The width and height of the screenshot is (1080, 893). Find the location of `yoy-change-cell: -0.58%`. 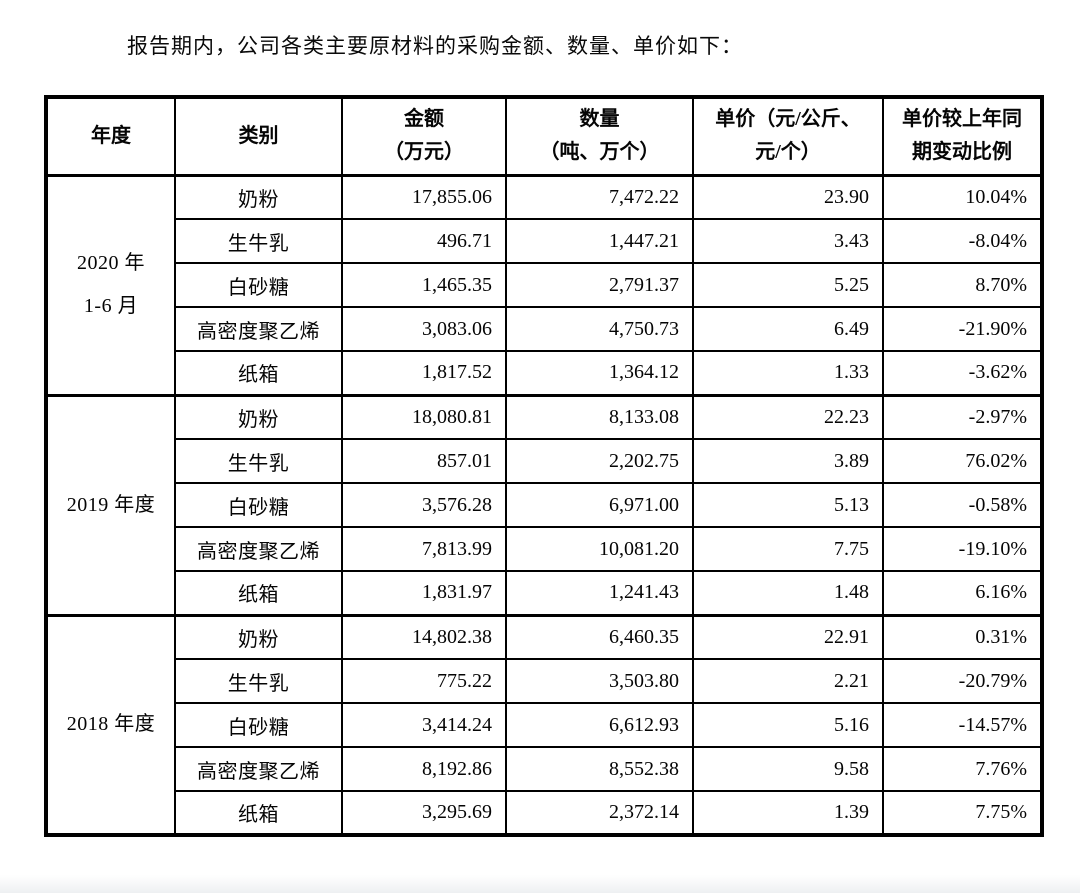

yoy-change-cell: -0.58% is located at coordinates (962, 505).